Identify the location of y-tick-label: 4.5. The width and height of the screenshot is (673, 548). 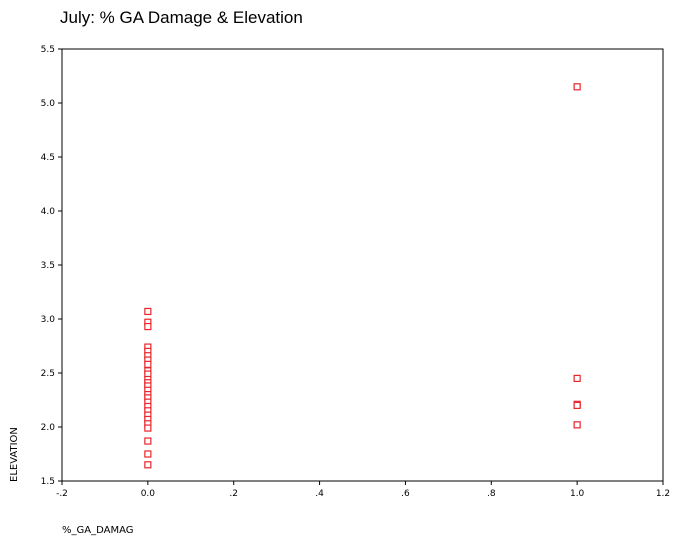
(48, 158).